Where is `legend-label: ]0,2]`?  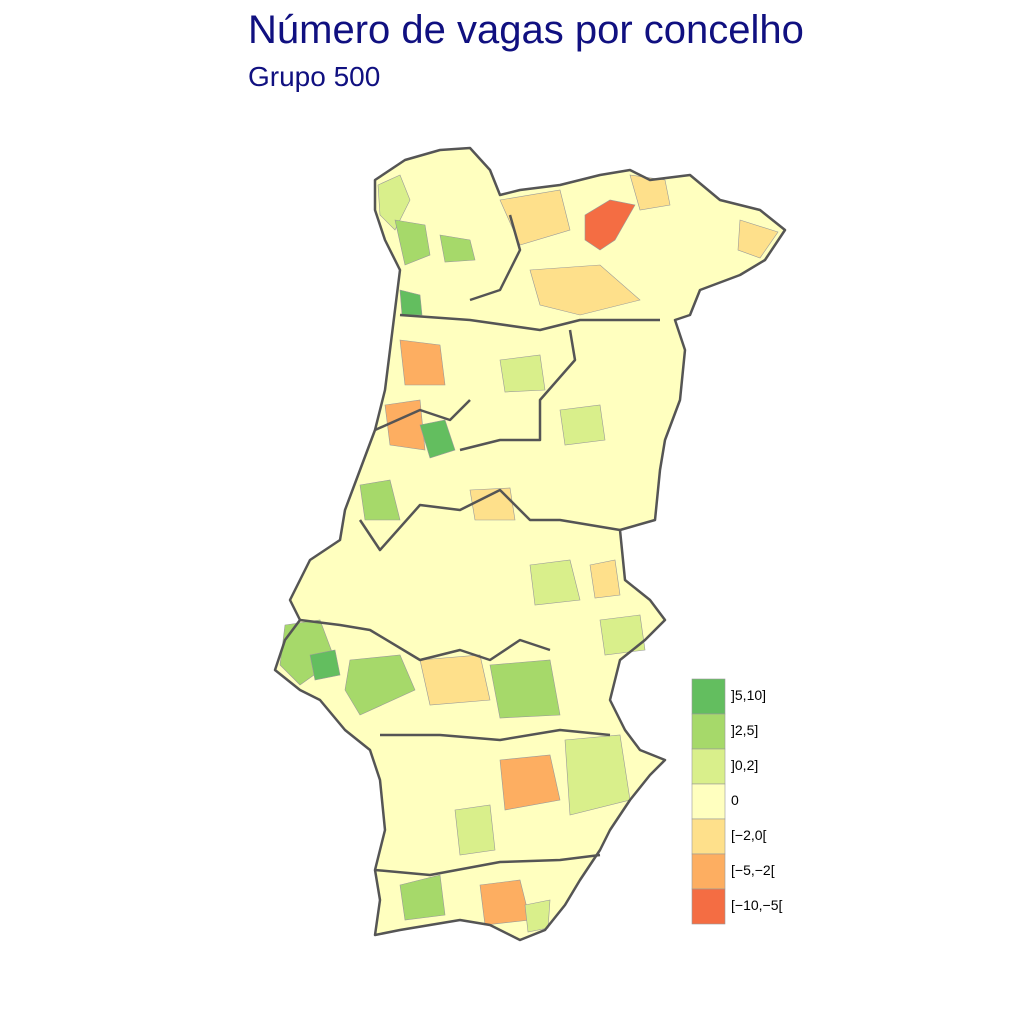
legend-label: ]0,2] is located at coordinates (744, 765).